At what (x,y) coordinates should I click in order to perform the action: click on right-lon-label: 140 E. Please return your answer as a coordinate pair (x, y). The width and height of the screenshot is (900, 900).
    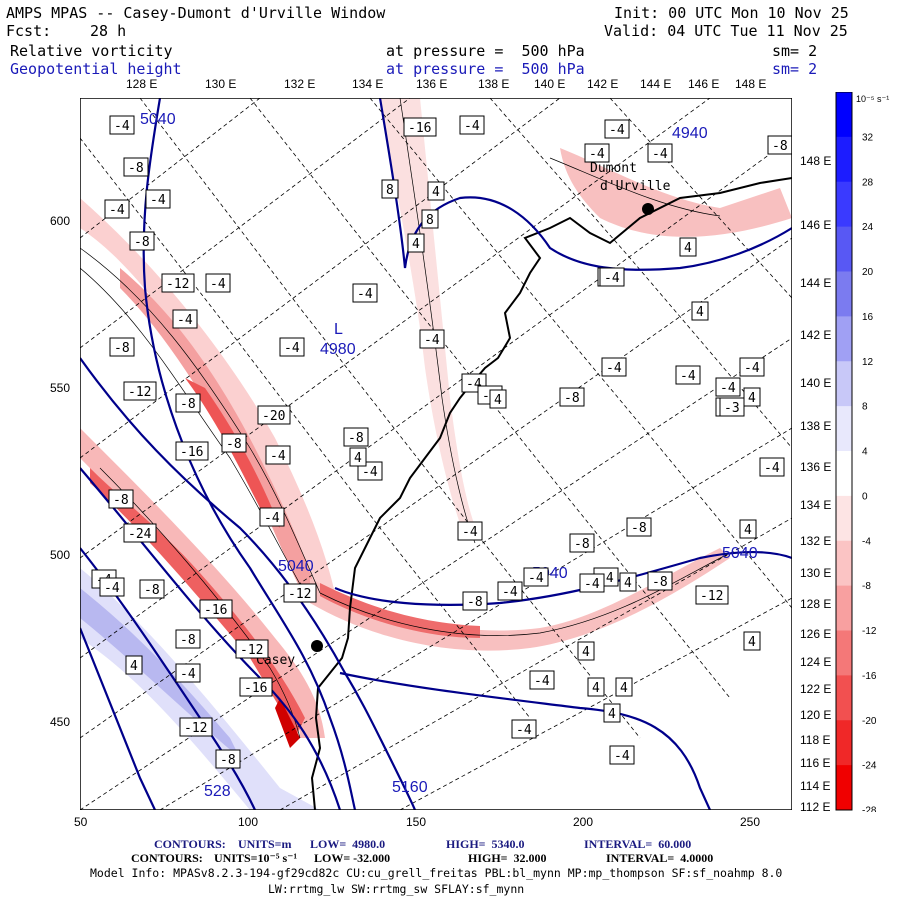
    Looking at the image, I should click on (816, 383).